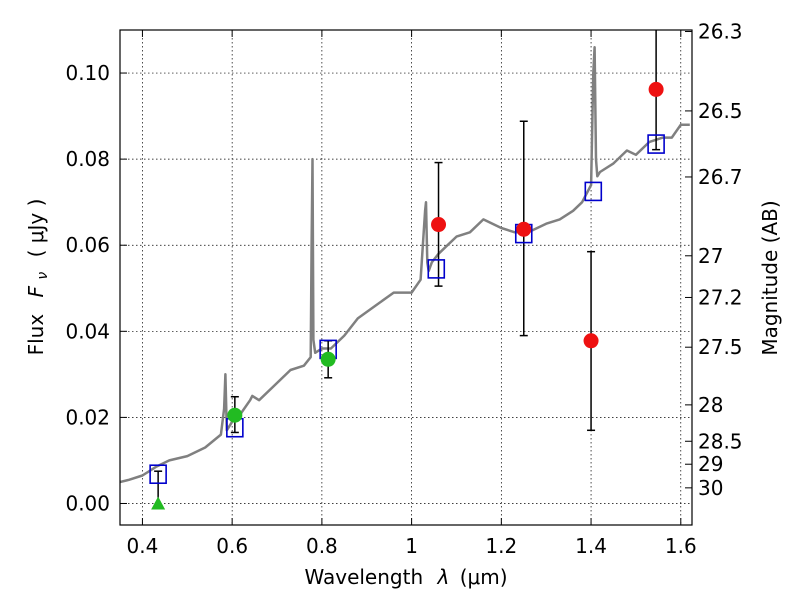 The width and height of the screenshot is (800, 600). I want to click on mag-tick-label: 27, so click(710, 256).